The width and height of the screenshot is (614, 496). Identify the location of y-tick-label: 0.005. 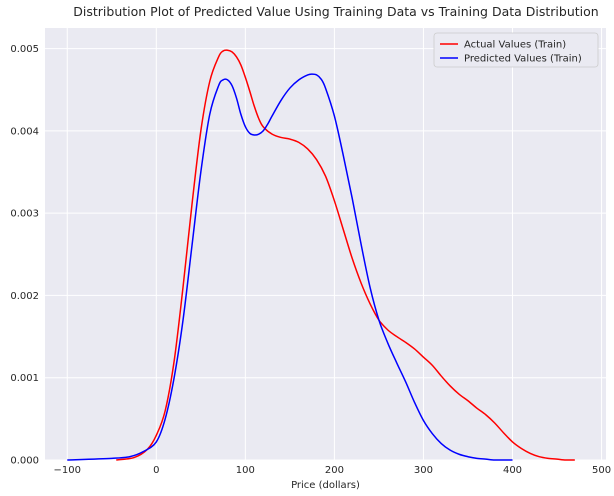
(24, 49).